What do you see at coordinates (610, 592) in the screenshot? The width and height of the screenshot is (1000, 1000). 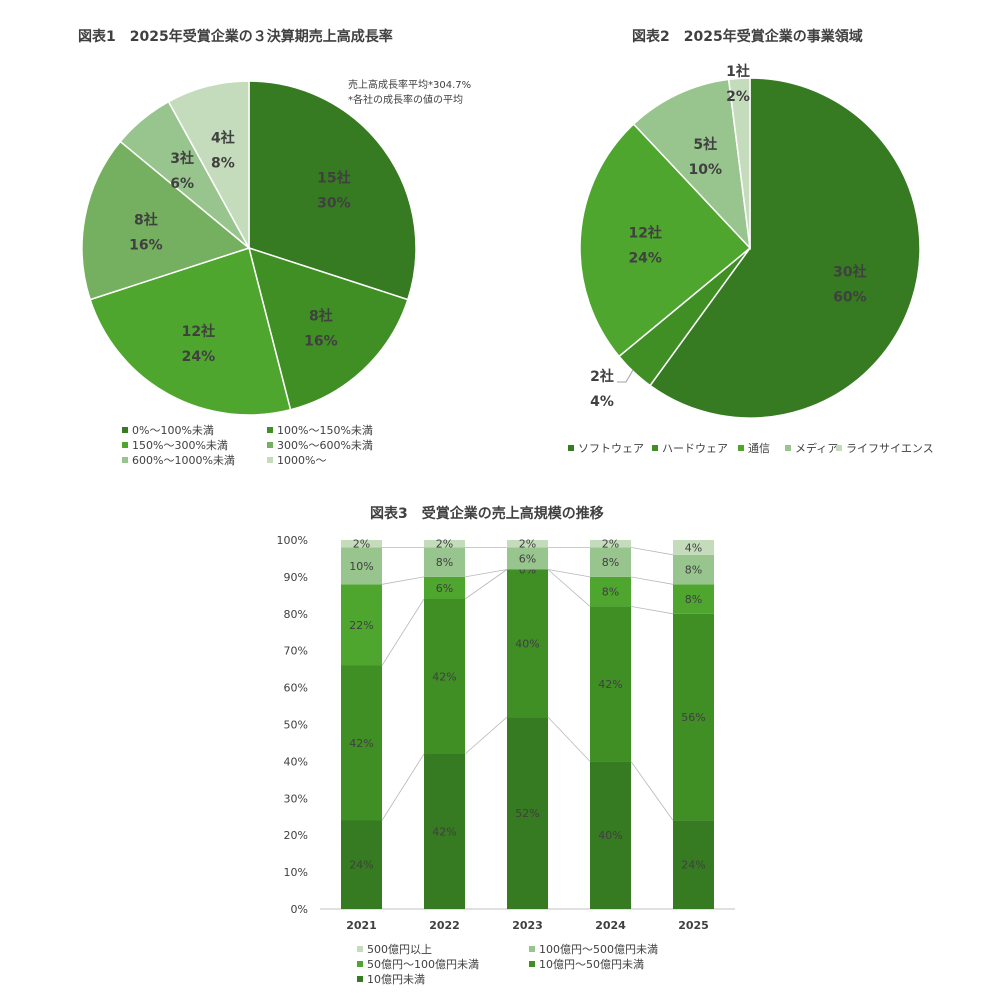 I see `chart3-value-2024-2: 8%` at bounding box center [610, 592].